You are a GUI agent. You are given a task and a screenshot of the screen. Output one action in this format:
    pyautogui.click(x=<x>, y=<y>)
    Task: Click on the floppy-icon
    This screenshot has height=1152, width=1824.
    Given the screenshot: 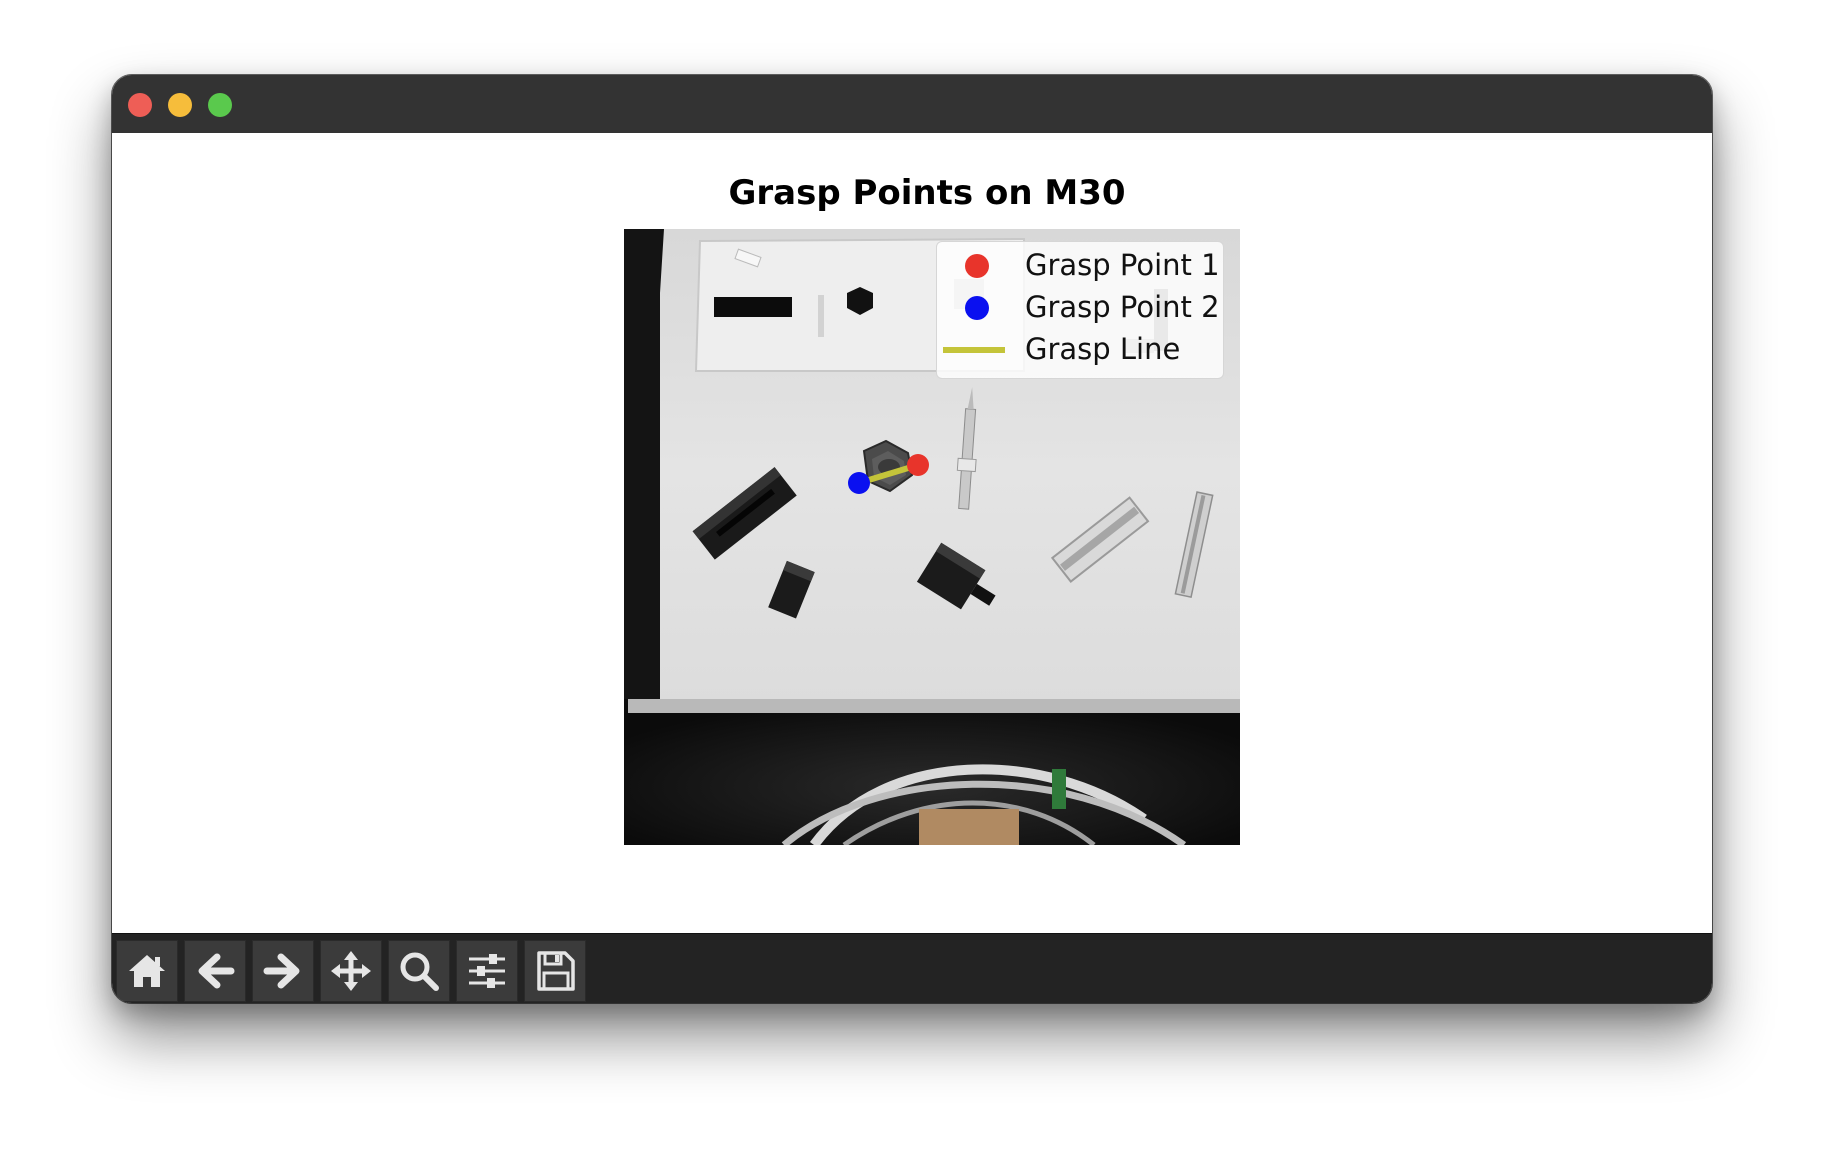 What is the action you would take?
    pyautogui.click(x=556, y=971)
    